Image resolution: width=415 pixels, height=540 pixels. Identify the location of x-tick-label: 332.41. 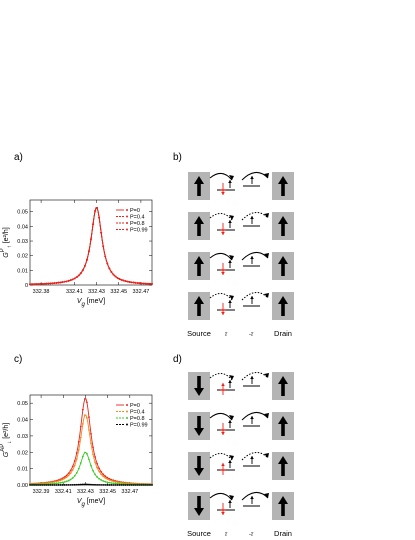
(74, 292).